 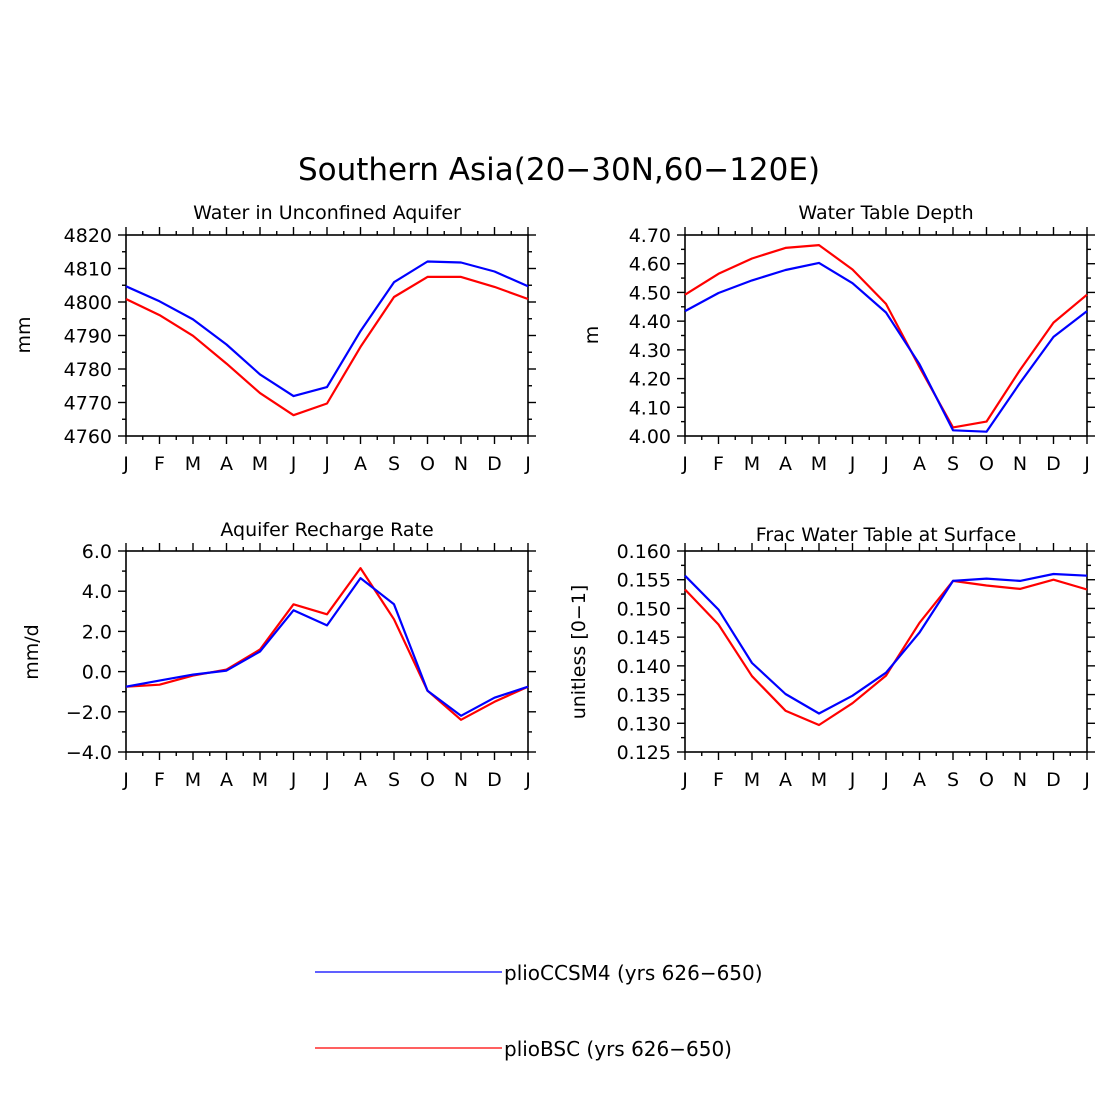 What do you see at coordinates (88, 236) in the screenshot?
I see `y-tick-label: 4820` at bounding box center [88, 236].